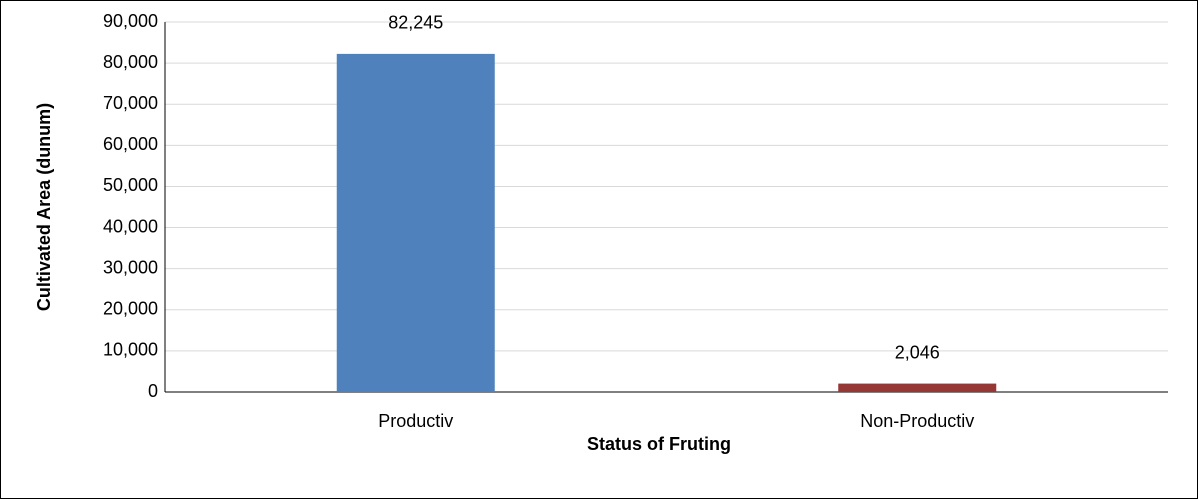  Describe the element at coordinates (917, 421) in the screenshot. I see `x-tick-label: Non-Productiv` at that location.